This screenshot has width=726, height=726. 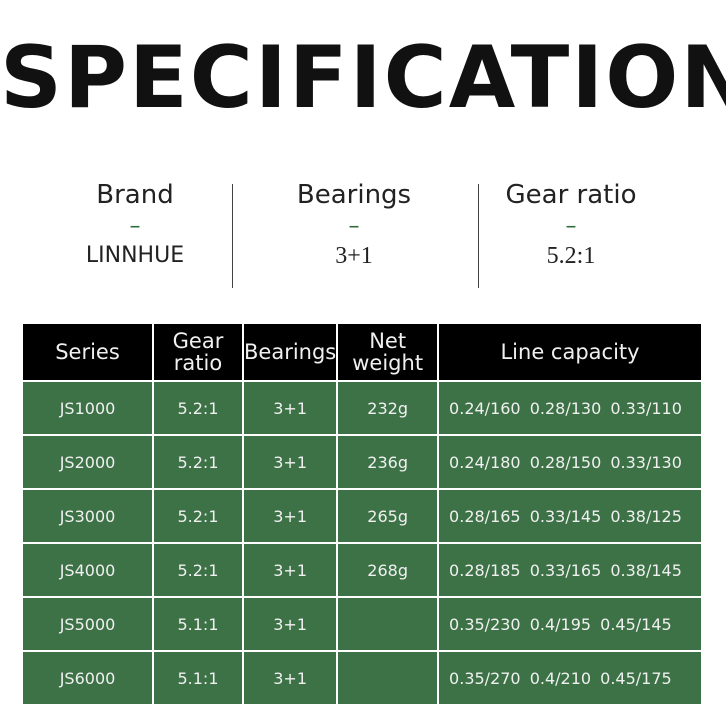 I want to click on table-cell: JS6000, so click(x=87, y=678).